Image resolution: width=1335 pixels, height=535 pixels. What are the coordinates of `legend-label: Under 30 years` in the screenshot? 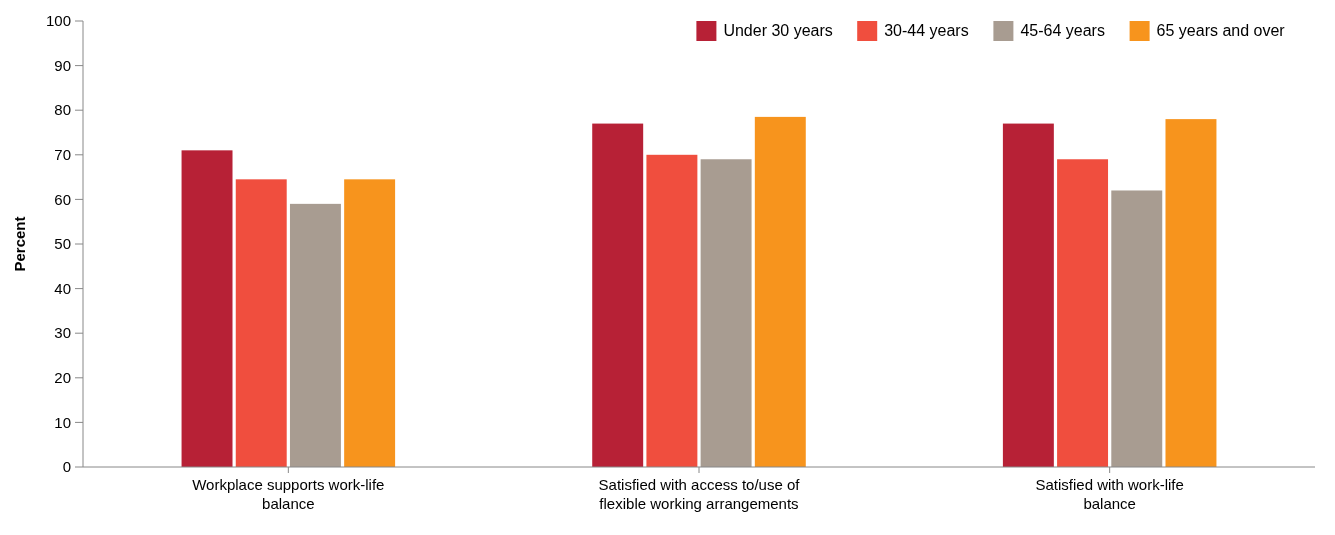 It's located at (778, 30).